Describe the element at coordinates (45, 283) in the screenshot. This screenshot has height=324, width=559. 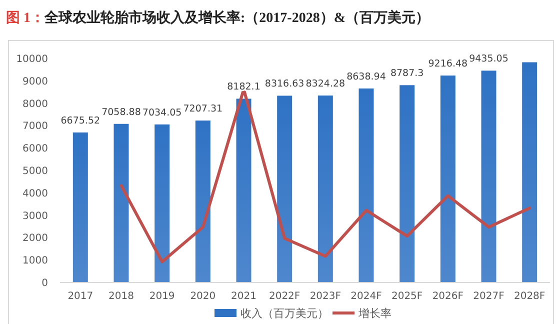
I see `y-tick-label: 0` at that location.